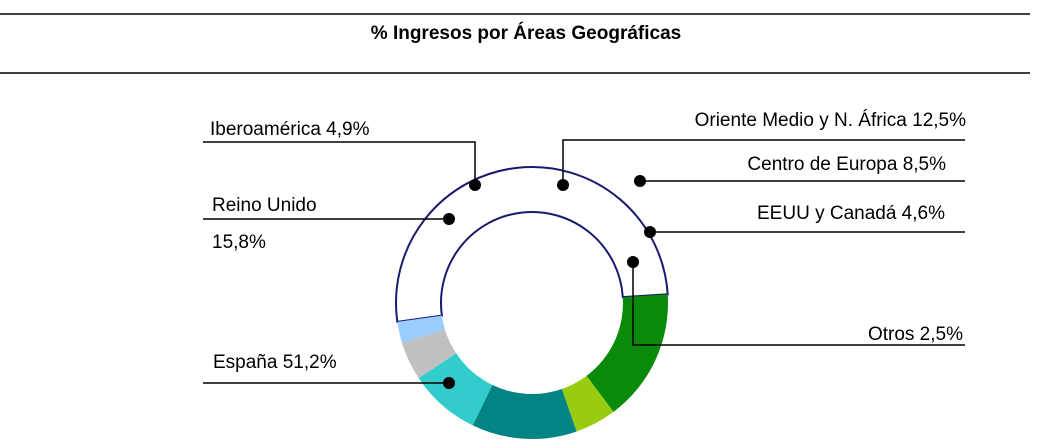  What do you see at coordinates (915, 334) in the screenshot?
I see `label-otros-2-5: Otros 2,5%` at bounding box center [915, 334].